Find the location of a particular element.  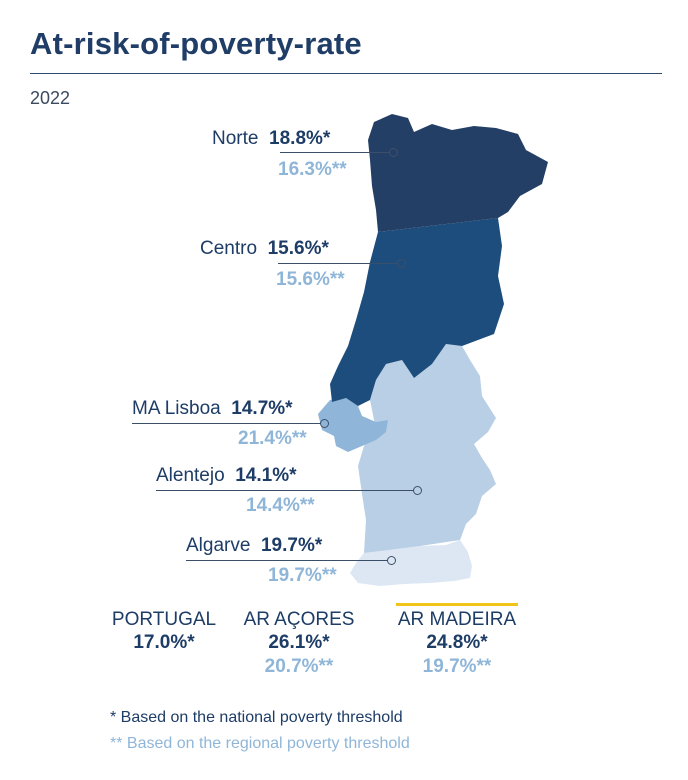

label-norte: Norte 18.8%* is located at coordinates (271, 139).